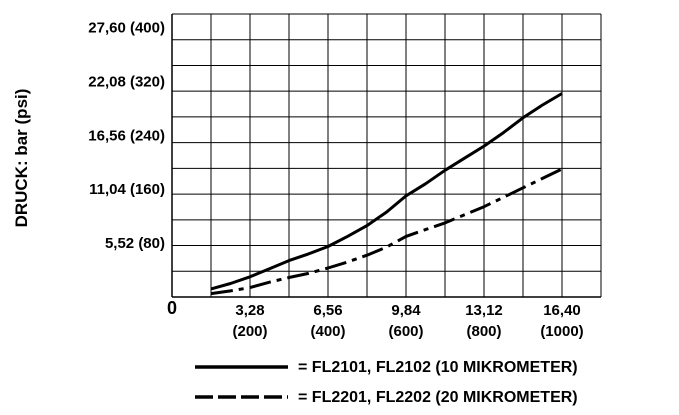  I want to click on y-tick-label: 16,56 (240), so click(126, 135).